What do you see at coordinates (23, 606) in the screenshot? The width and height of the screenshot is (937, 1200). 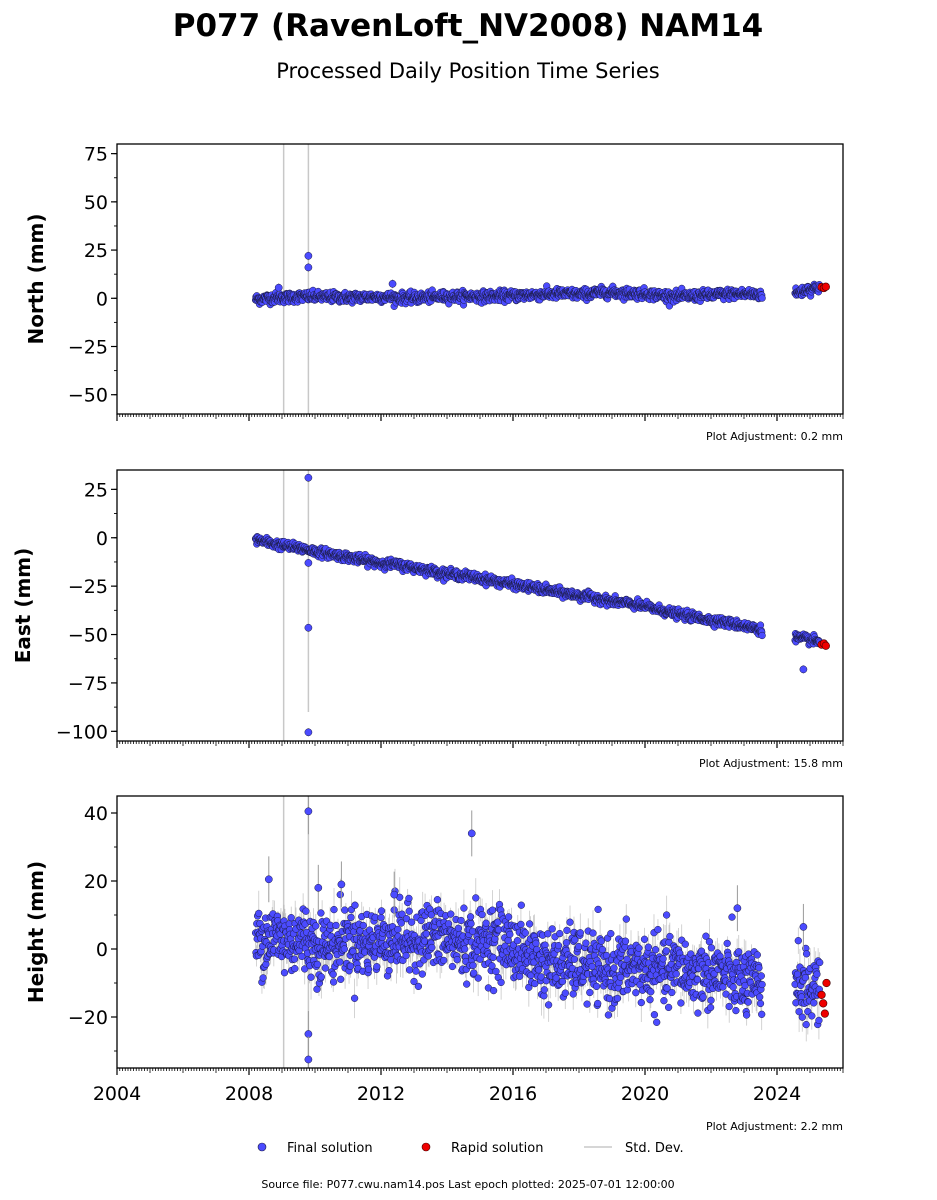 I see `ylabel-east: East (mm)` at bounding box center [23, 606].